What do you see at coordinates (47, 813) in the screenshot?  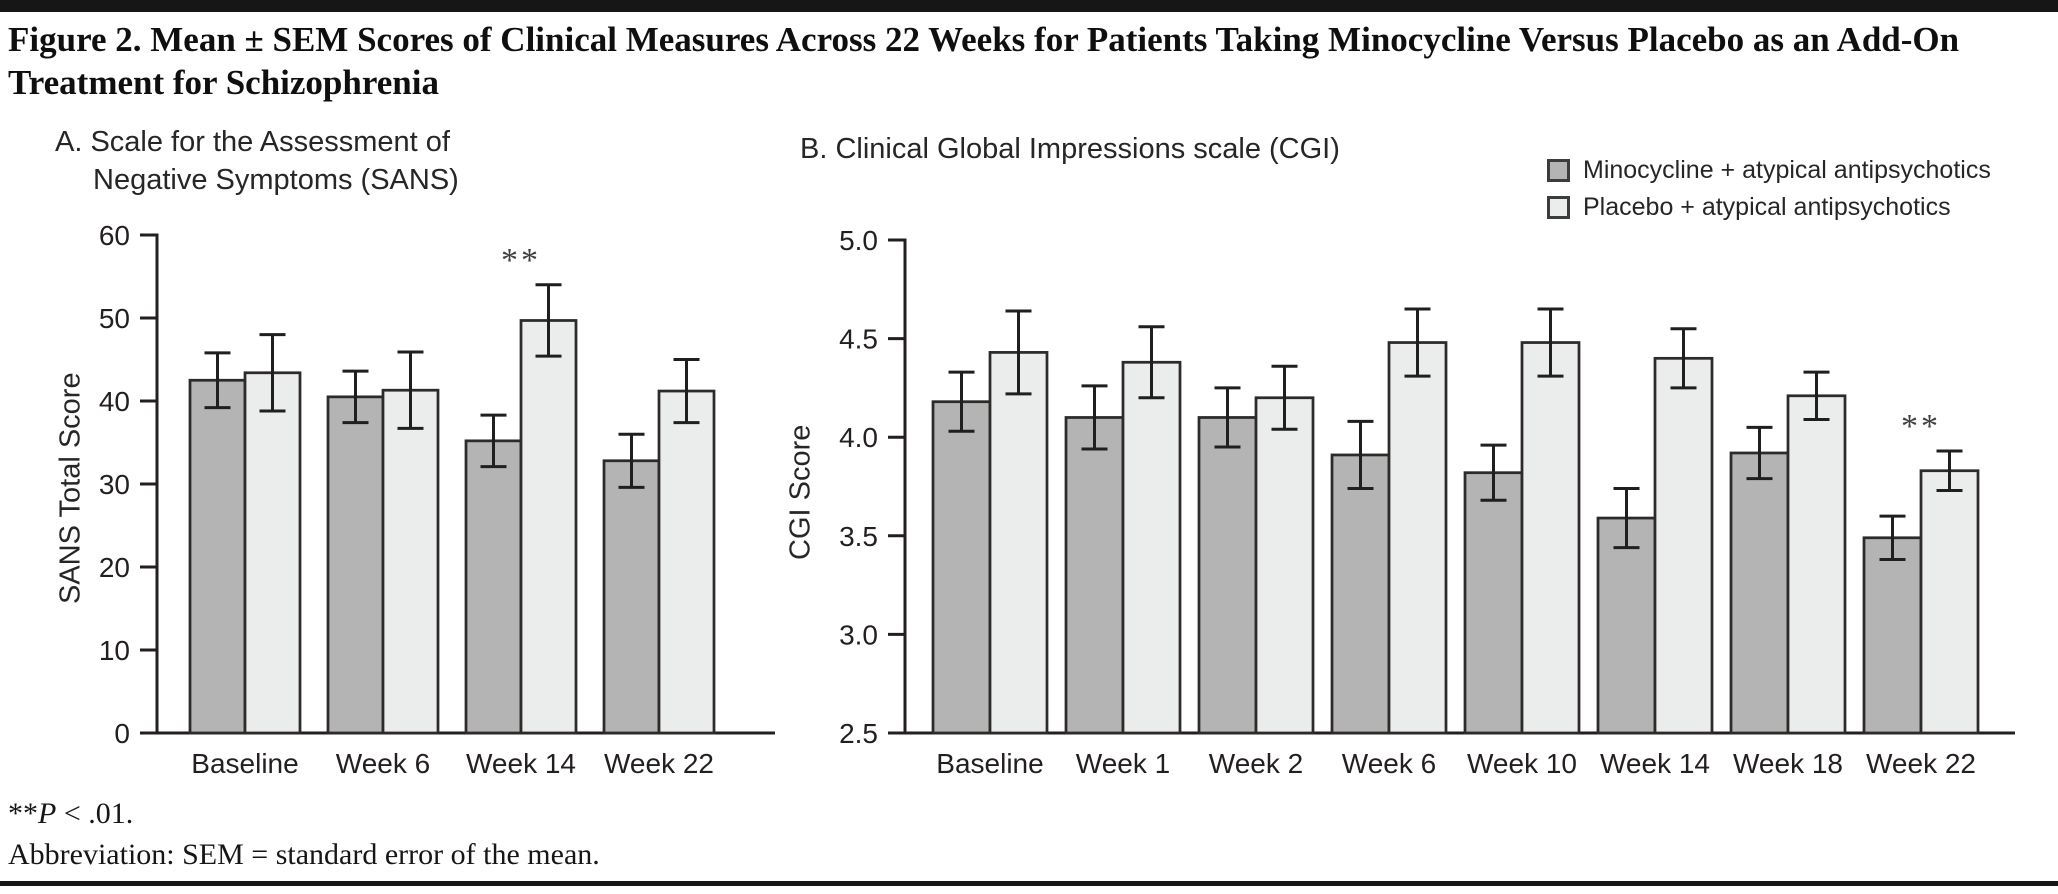 I see `footnote-p-symbol: P` at bounding box center [47, 813].